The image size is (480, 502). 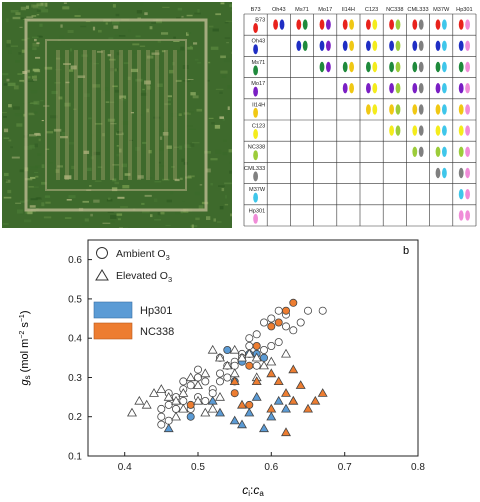 I want to click on row-label: Il14H, so click(x=258, y=105).